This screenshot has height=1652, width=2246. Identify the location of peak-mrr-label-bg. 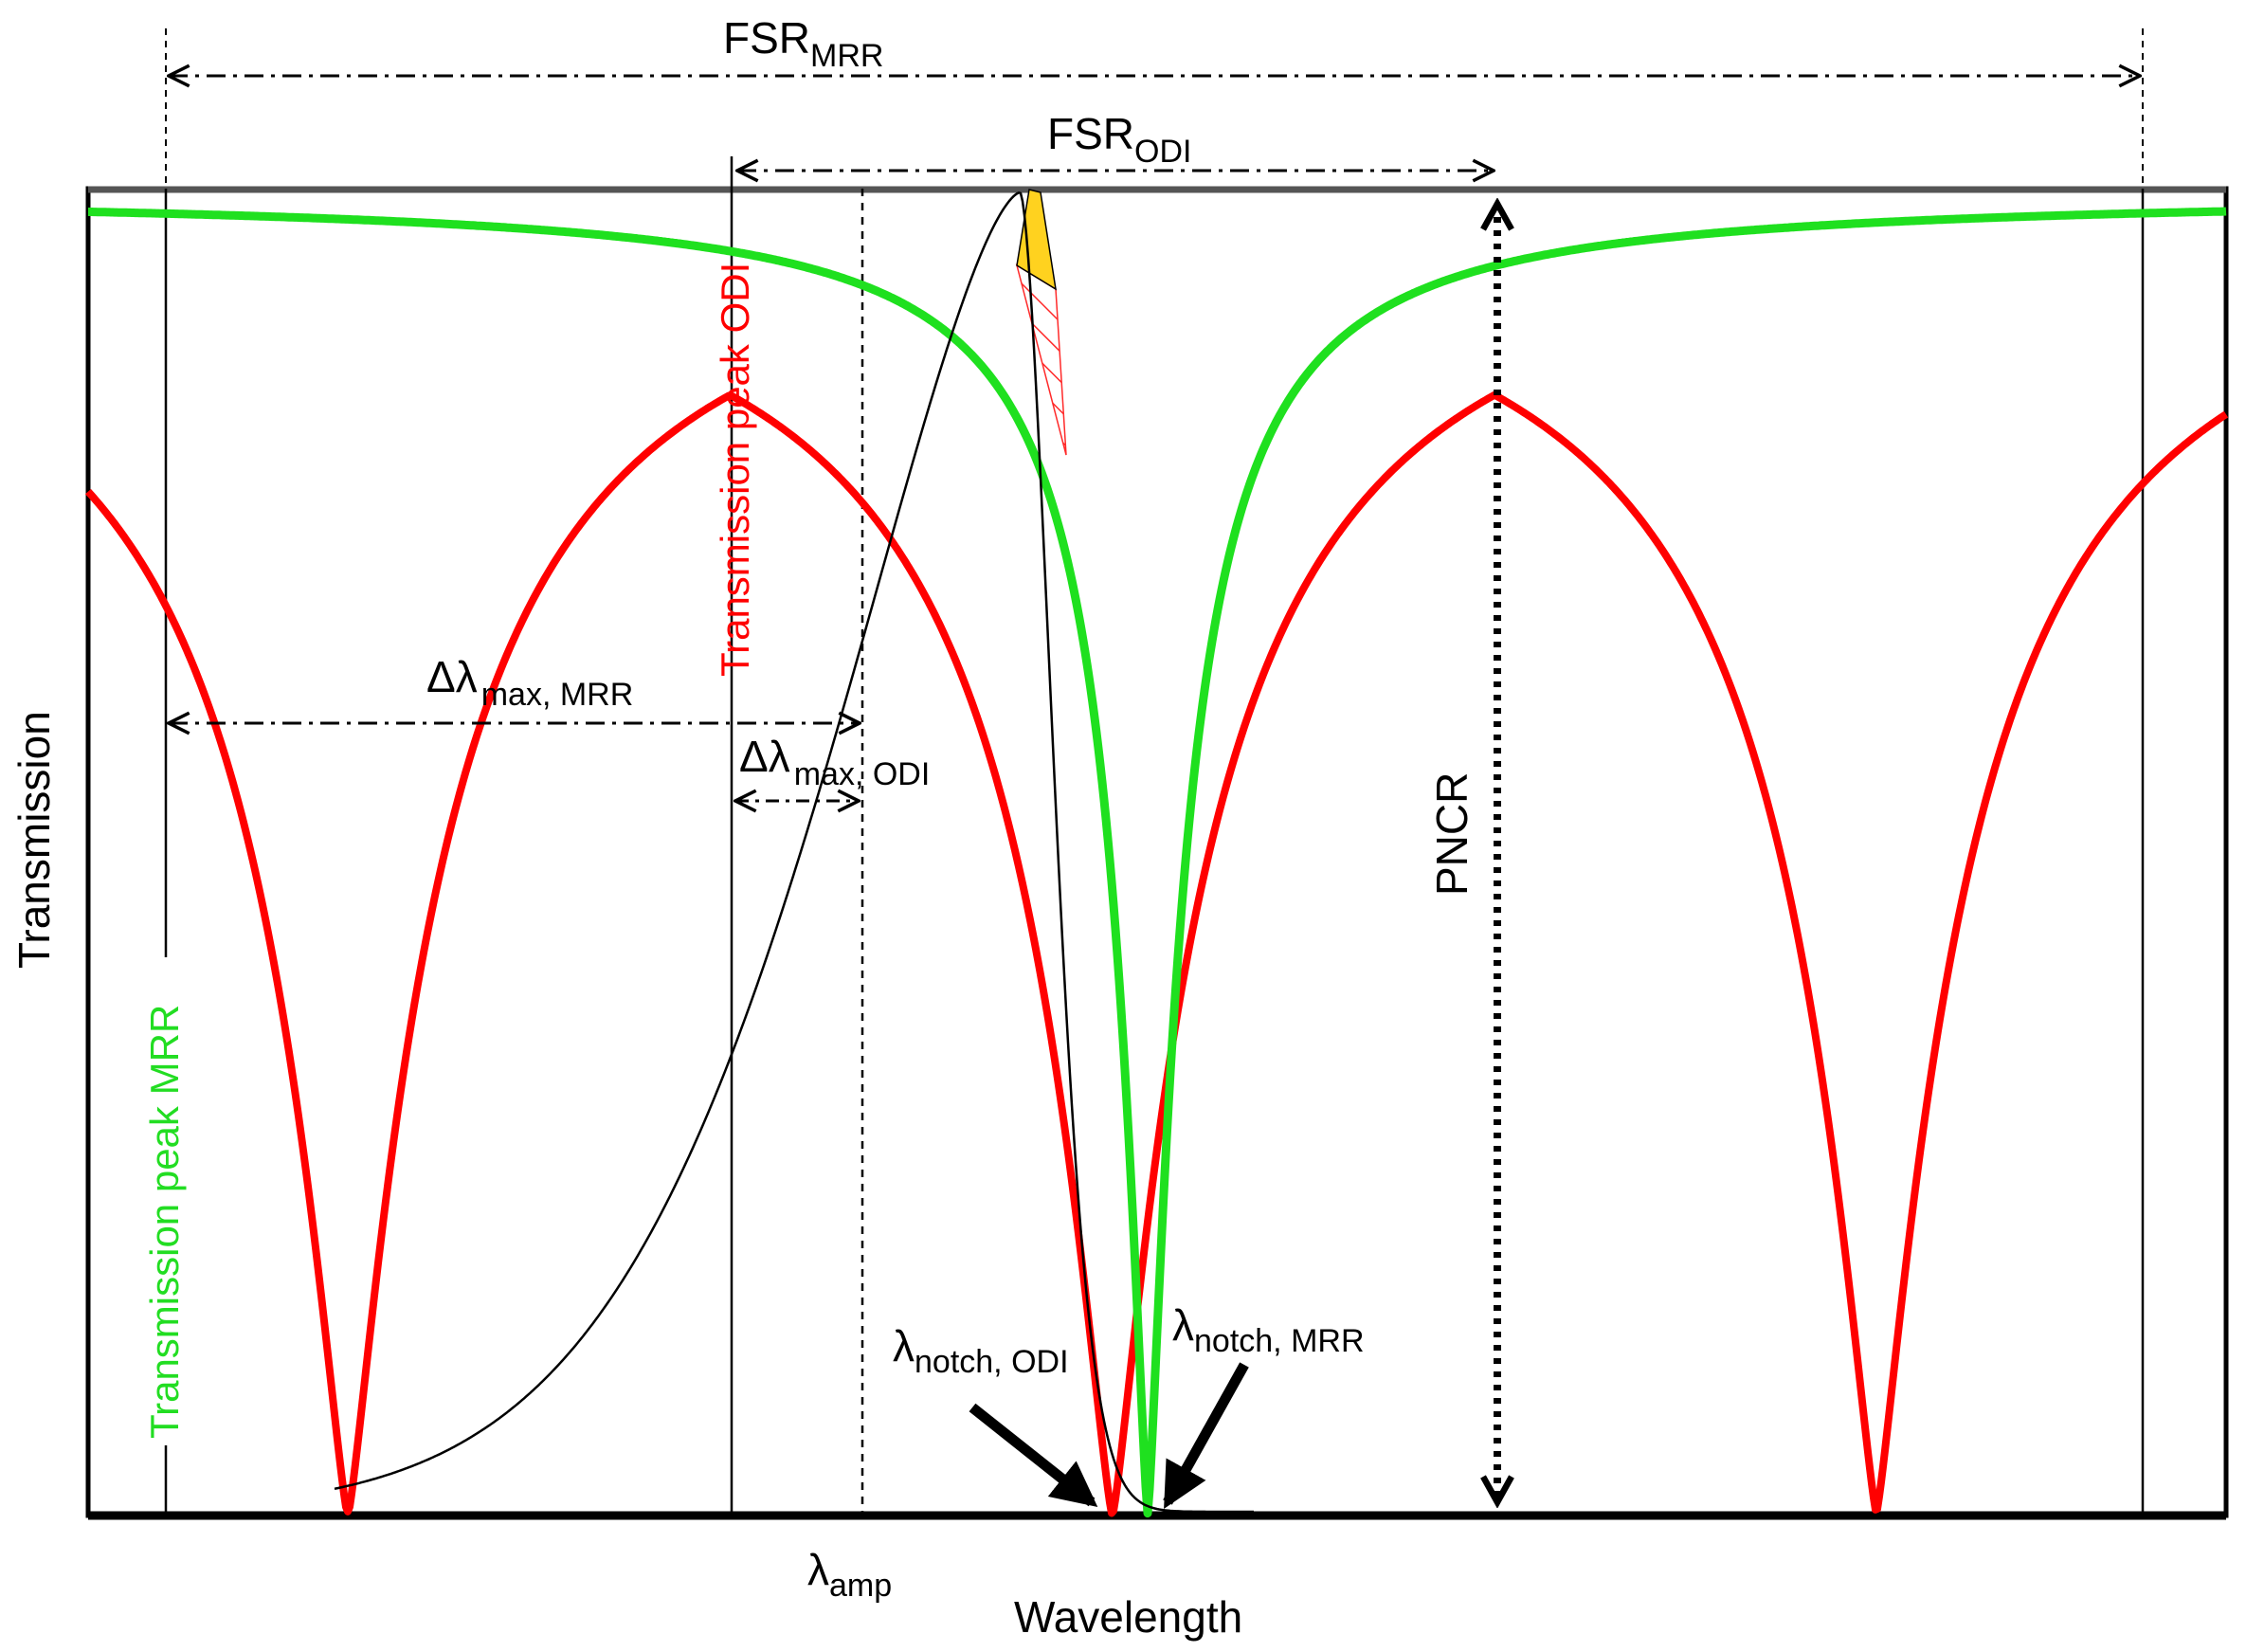
(163, 1201).